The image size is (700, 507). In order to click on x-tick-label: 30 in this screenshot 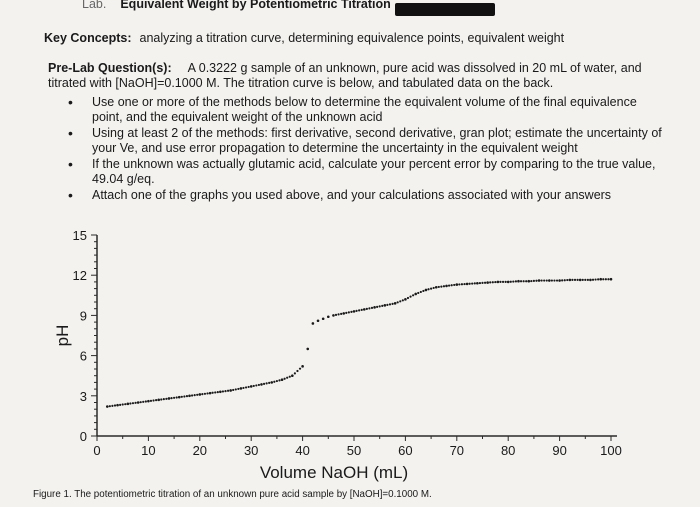, I will do `click(251, 450)`.